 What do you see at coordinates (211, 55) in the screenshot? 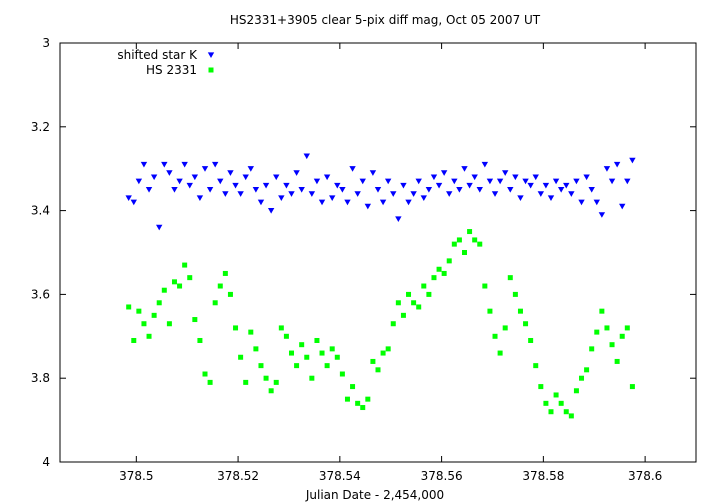
I see `legend-marker-star-k` at bounding box center [211, 55].